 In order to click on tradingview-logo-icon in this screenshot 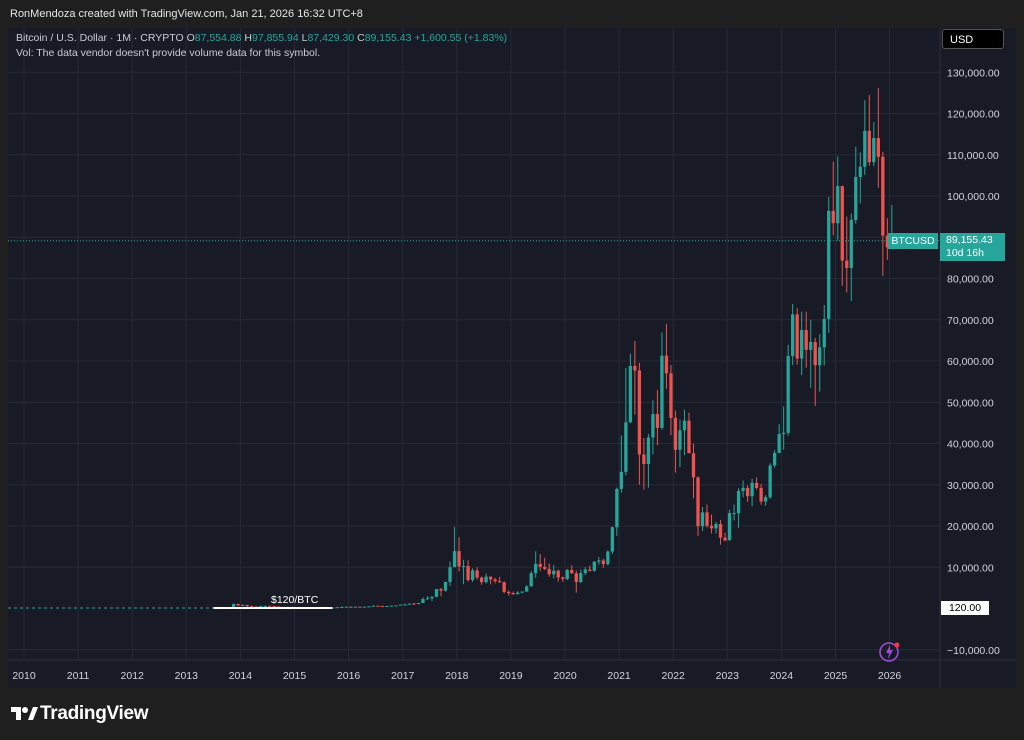, I will do `click(24, 713)`.